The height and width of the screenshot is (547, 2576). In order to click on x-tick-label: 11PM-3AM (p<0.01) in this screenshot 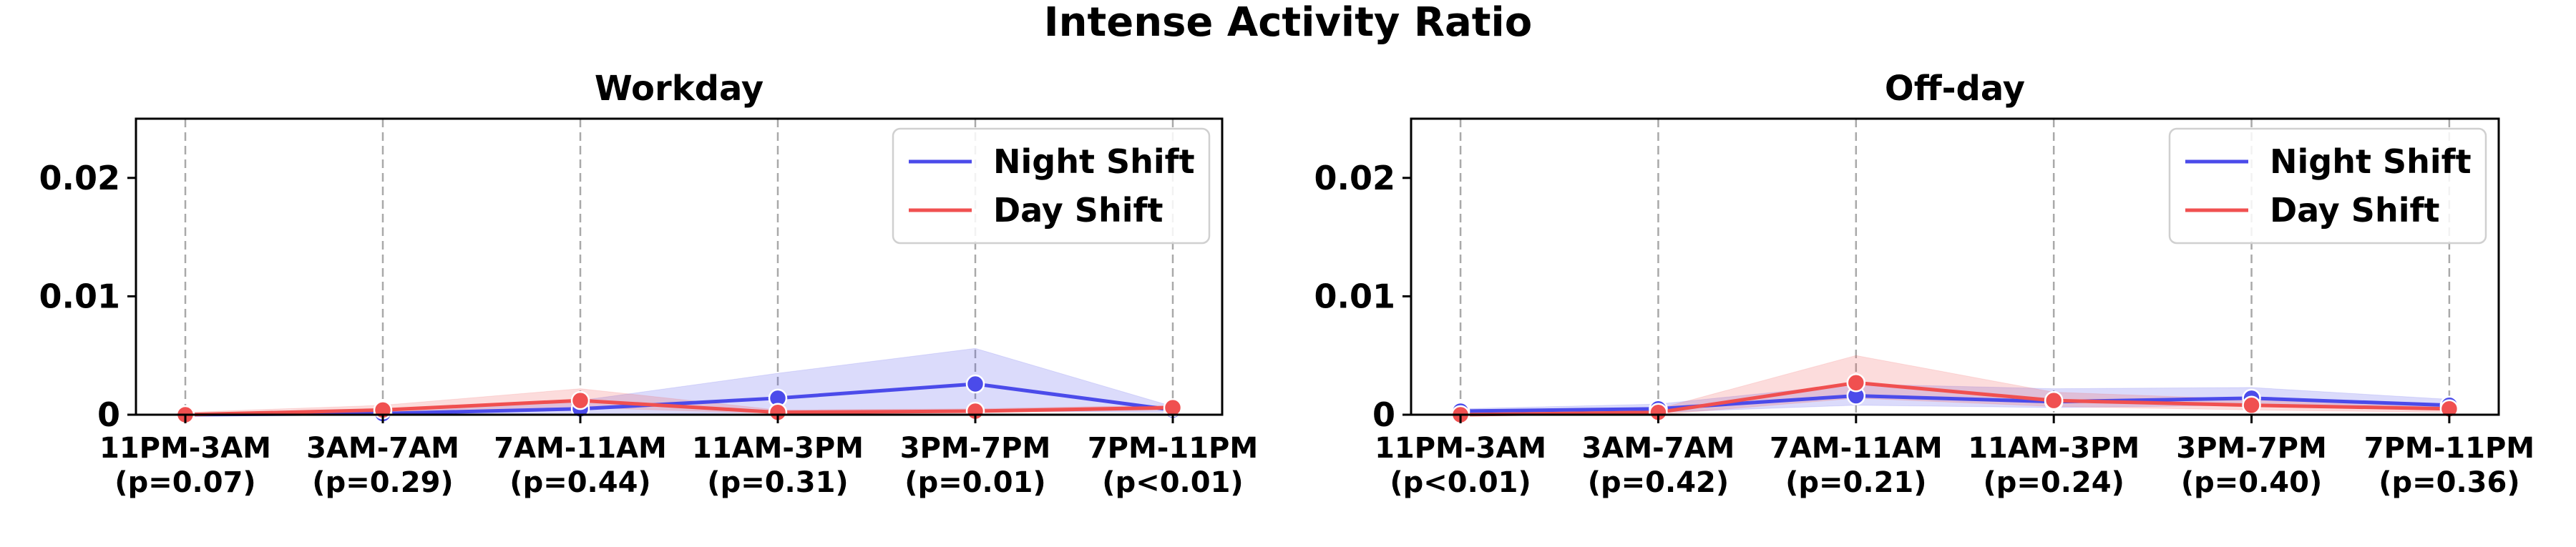, I will do `click(1460, 466)`.